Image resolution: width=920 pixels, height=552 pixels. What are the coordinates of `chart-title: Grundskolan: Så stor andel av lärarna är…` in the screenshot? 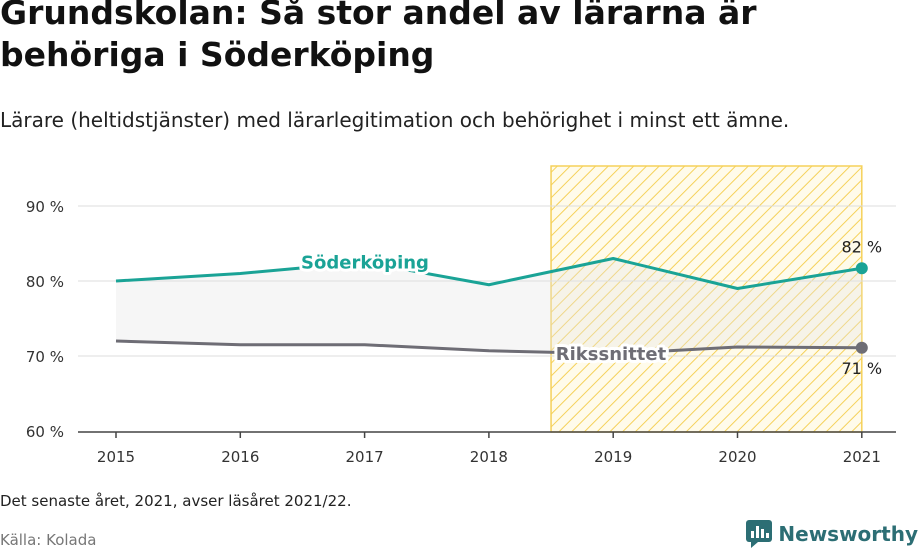 It's located at (378, 37).